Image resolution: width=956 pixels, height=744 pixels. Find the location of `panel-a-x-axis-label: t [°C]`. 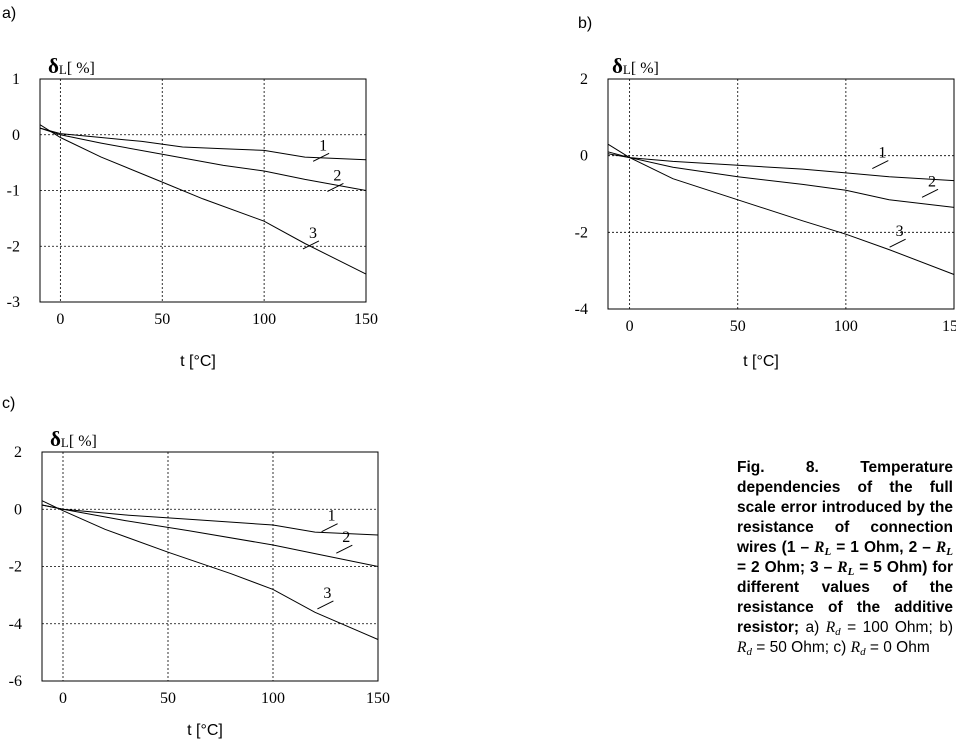

panel-a-x-axis-label: t [°C] is located at coordinates (198, 361).